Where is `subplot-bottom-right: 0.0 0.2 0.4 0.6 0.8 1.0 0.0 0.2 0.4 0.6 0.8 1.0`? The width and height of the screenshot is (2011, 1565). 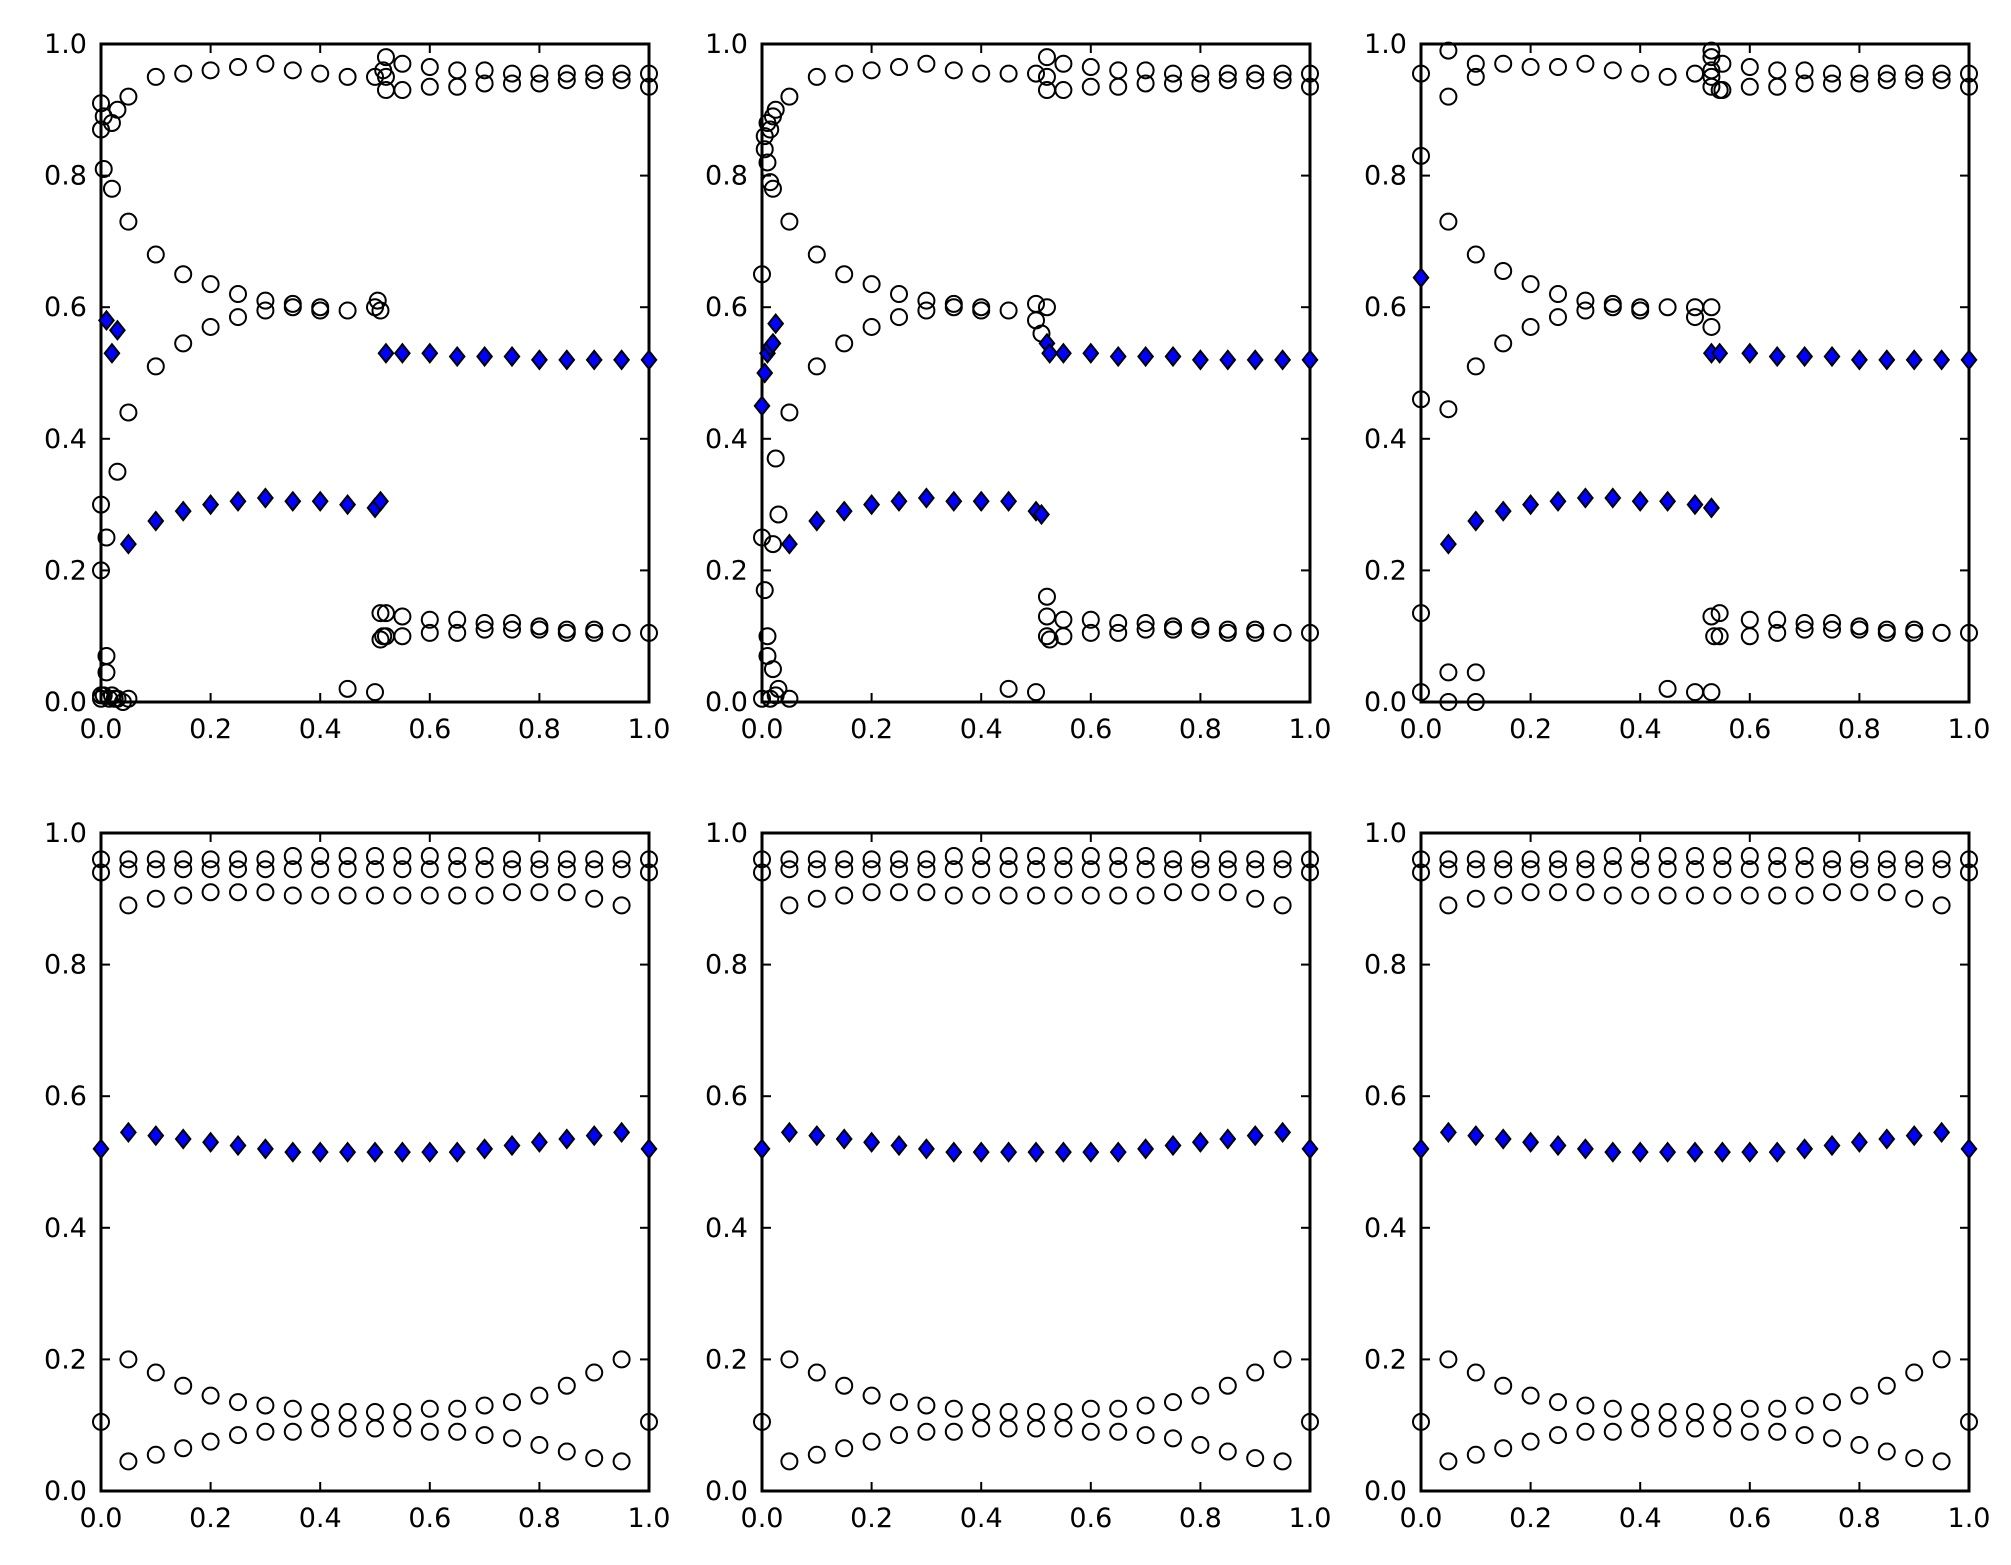 subplot-bottom-right: 0.0 0.2 0.4 0.6 0.8 1.0 0.0 0.2 0.4 0.6 0.8 1.0 is located at coordinates (1677, 1176).